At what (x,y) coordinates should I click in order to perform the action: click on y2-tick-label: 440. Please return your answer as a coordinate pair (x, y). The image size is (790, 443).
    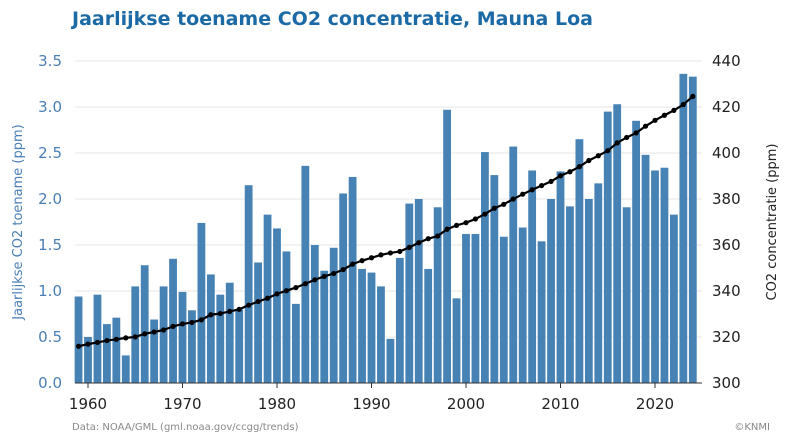
    Looking at the image, I should click on (726, 61).